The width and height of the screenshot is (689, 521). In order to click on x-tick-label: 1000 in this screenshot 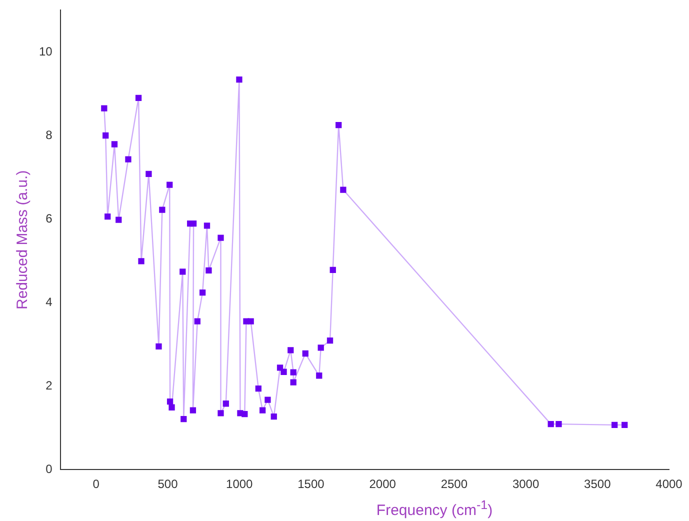, I will do `click(240, 484)`.